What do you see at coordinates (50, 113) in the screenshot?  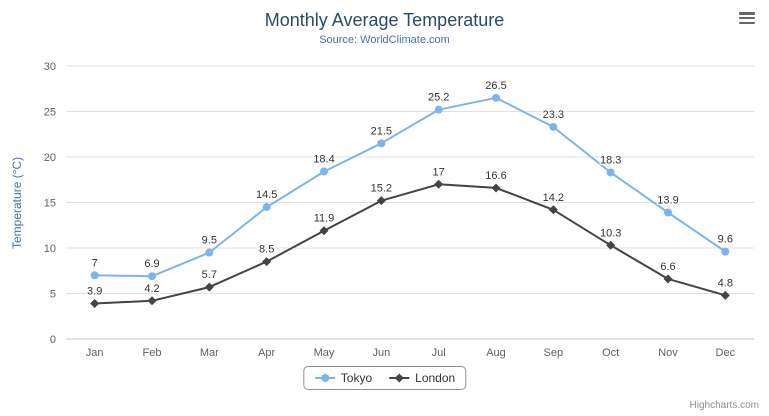 I see `y-tick-label: 25` at bounding box center [50, 113].